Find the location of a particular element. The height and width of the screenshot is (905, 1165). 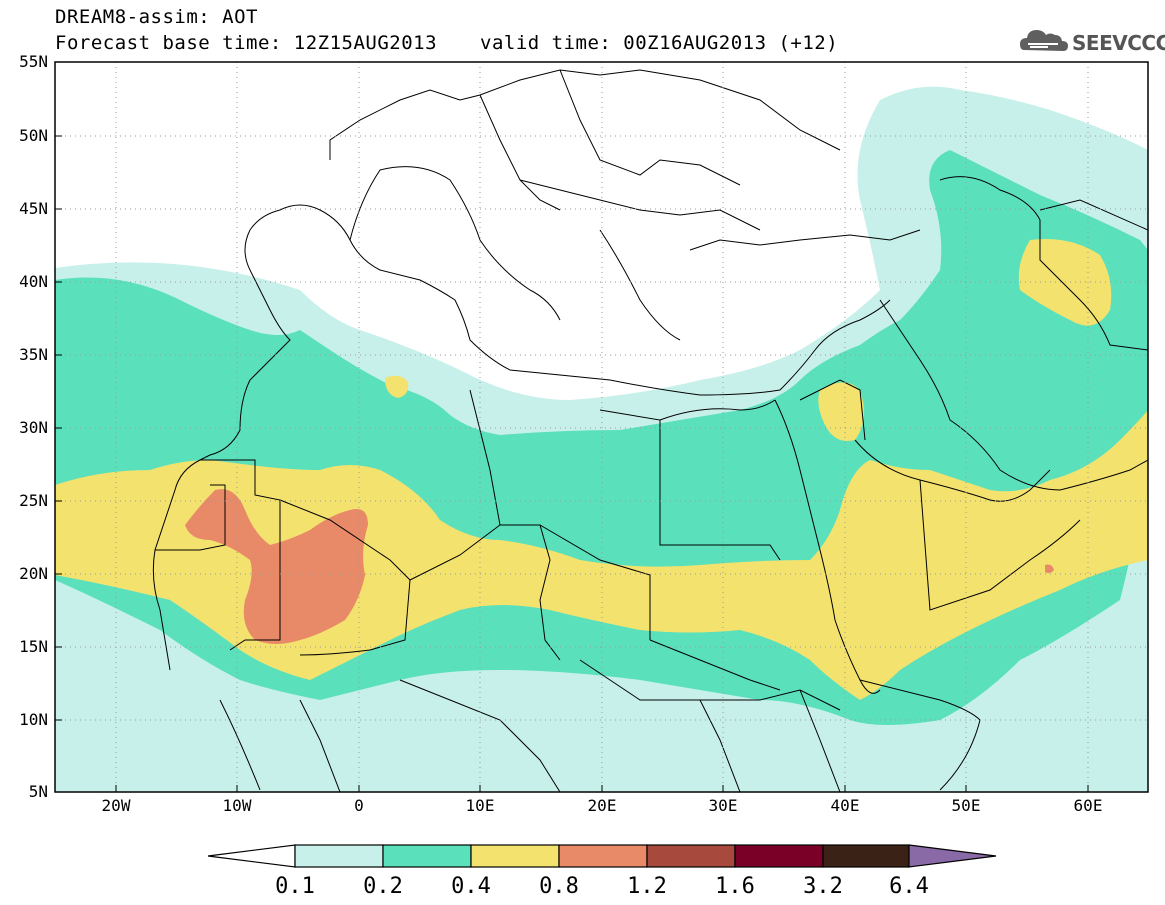

lon-label: 20E is located at coordinates (602, 805).